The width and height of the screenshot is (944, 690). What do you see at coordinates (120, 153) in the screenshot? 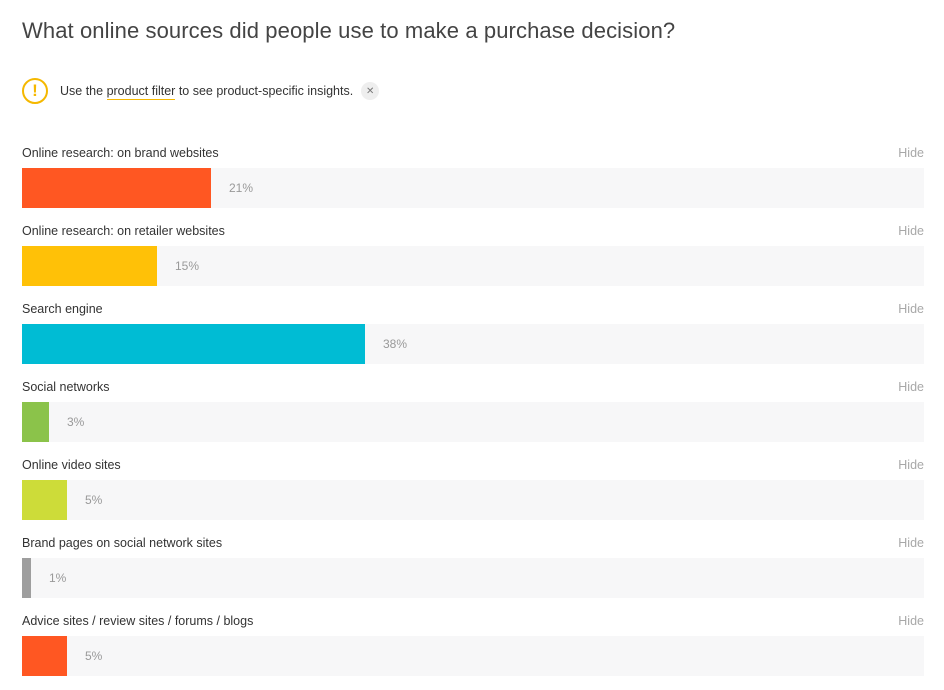
I see `category-label: Online research: on brand websites` at bounding box center [120, 153].